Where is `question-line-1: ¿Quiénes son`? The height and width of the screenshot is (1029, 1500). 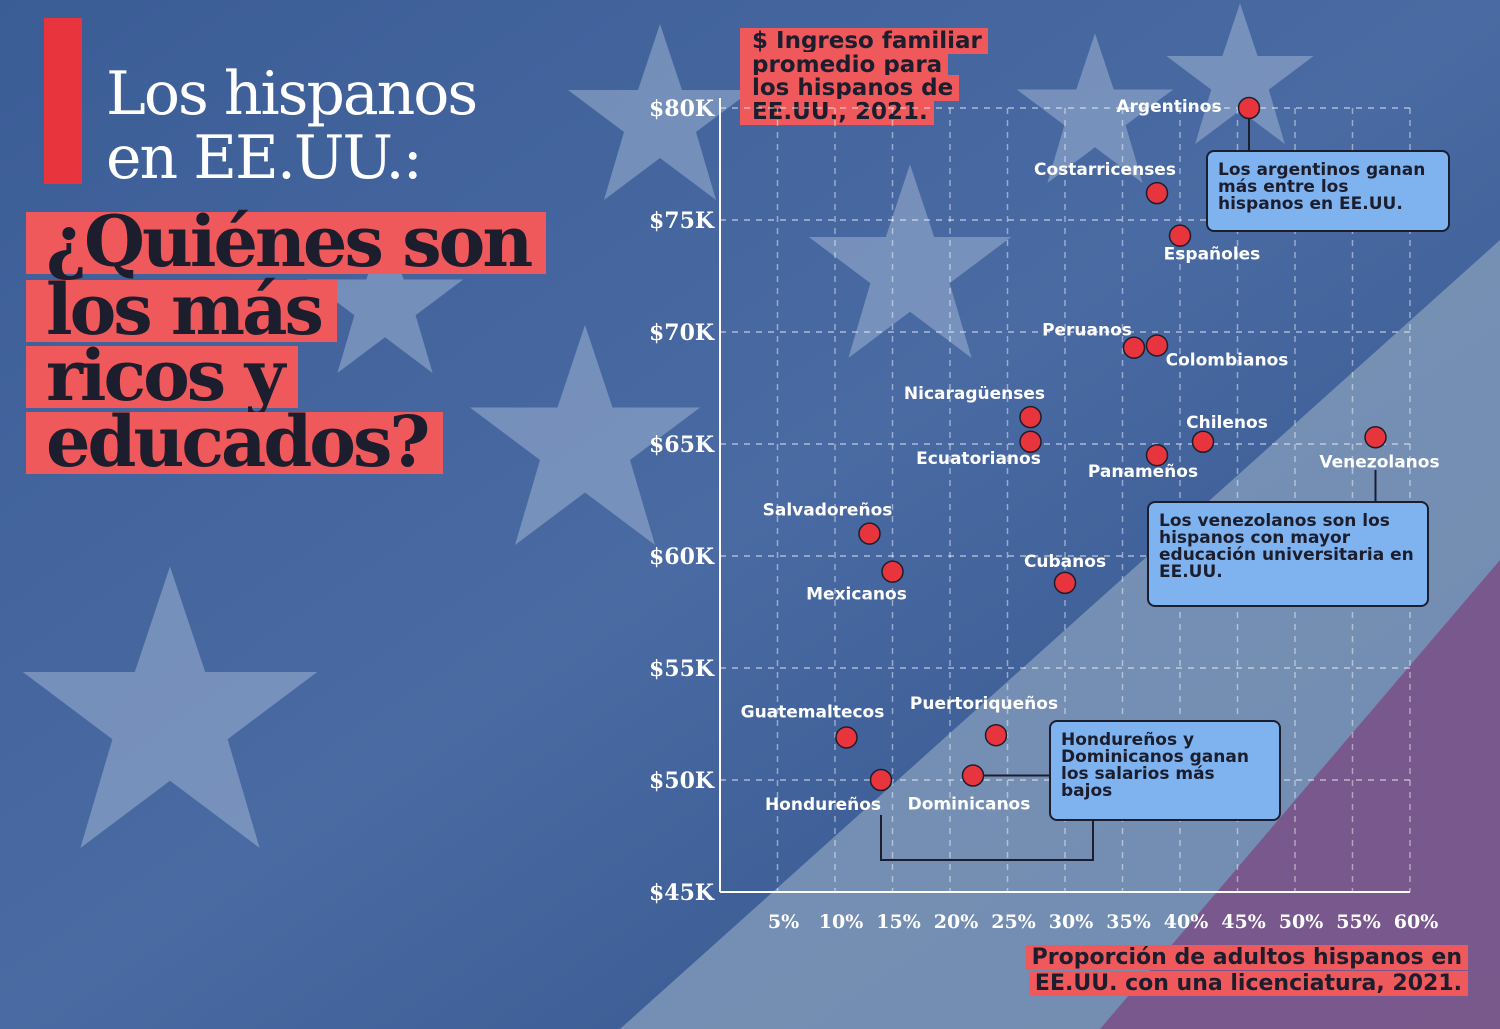 question-line-1: ¿Quiénes son is located at coordinates (286, 242).